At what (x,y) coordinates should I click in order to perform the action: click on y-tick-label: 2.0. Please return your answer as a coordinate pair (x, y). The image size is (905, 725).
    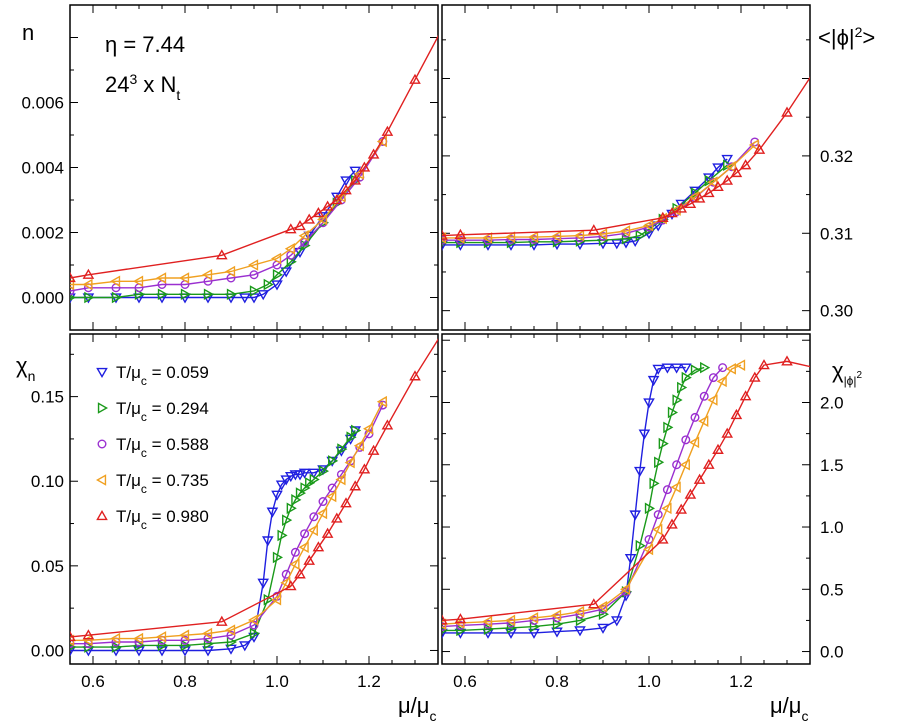
    Looking at the image, I should click on (832, 402).